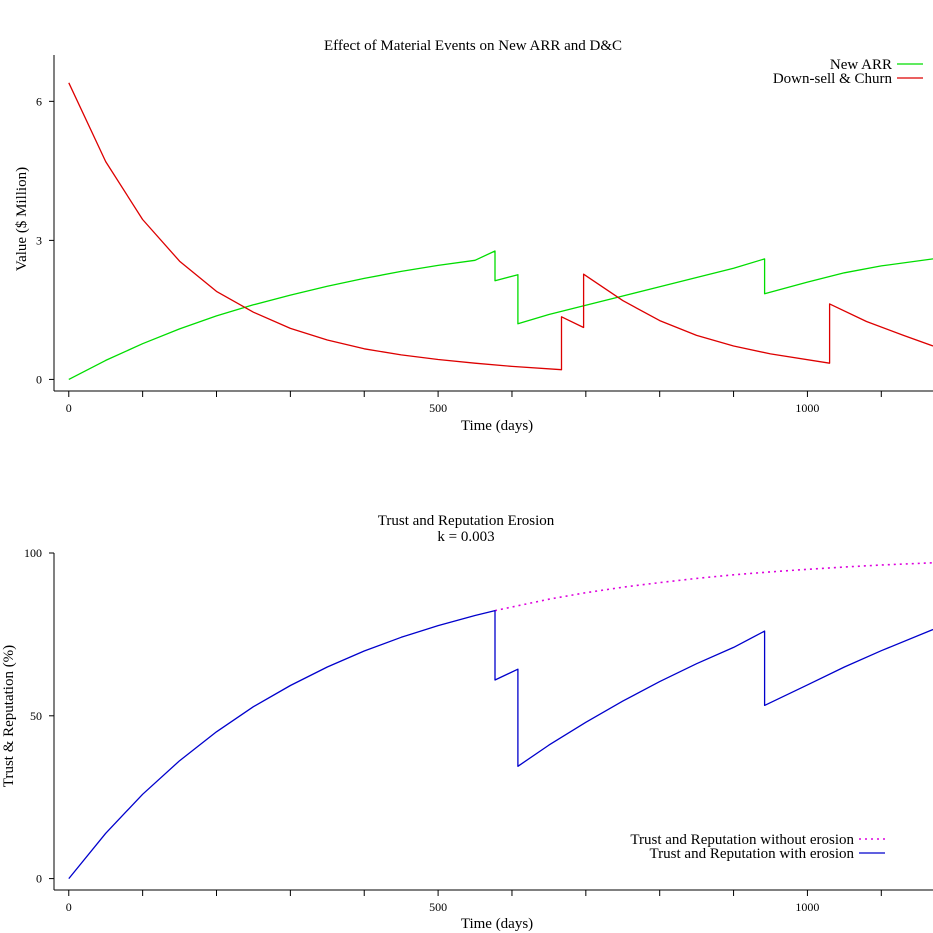 The height and width of the screenshot is (933, 933). What do you see at coordinates (742, 840) in the screenshot?
I see `legend-entry-without-erosion: Trust and Reputation without erosion` at bounding box center [742, 840].